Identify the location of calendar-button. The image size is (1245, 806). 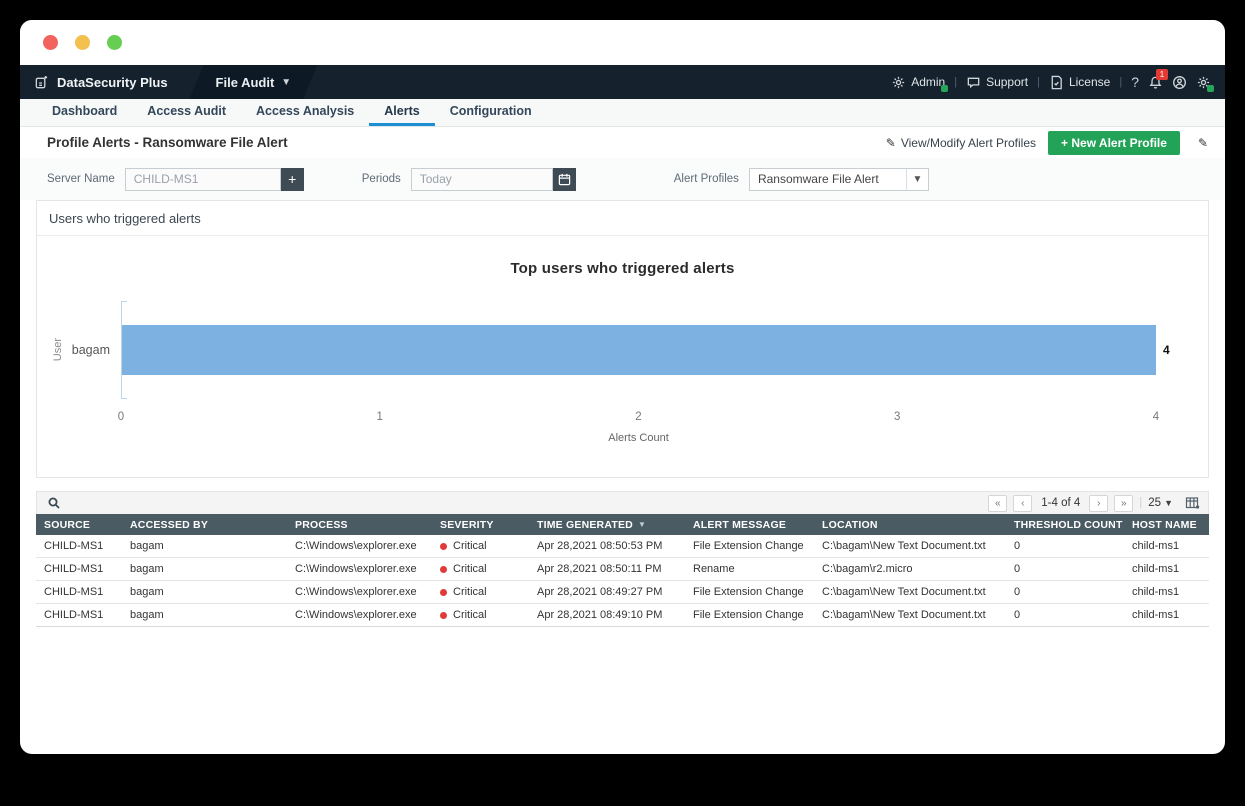
(564, 179).